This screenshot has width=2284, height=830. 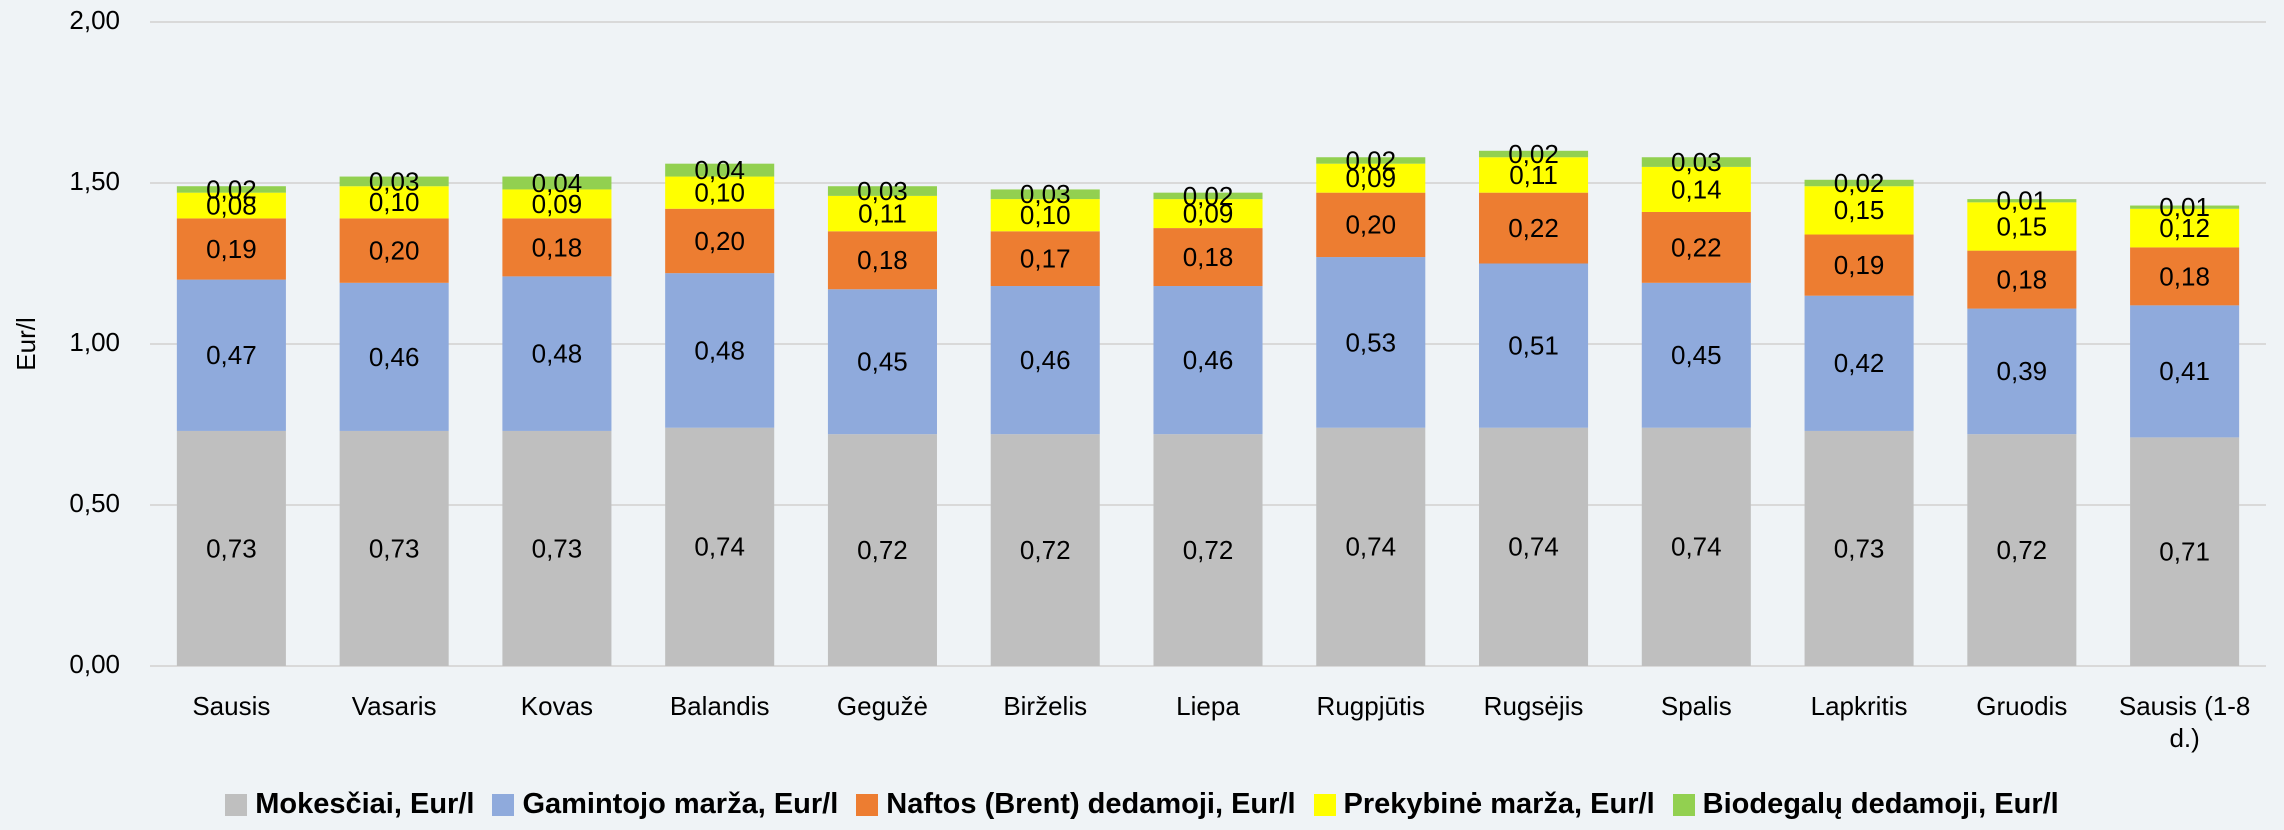 I want to click on data-label: 0,17, so click(x=1045, y=259).